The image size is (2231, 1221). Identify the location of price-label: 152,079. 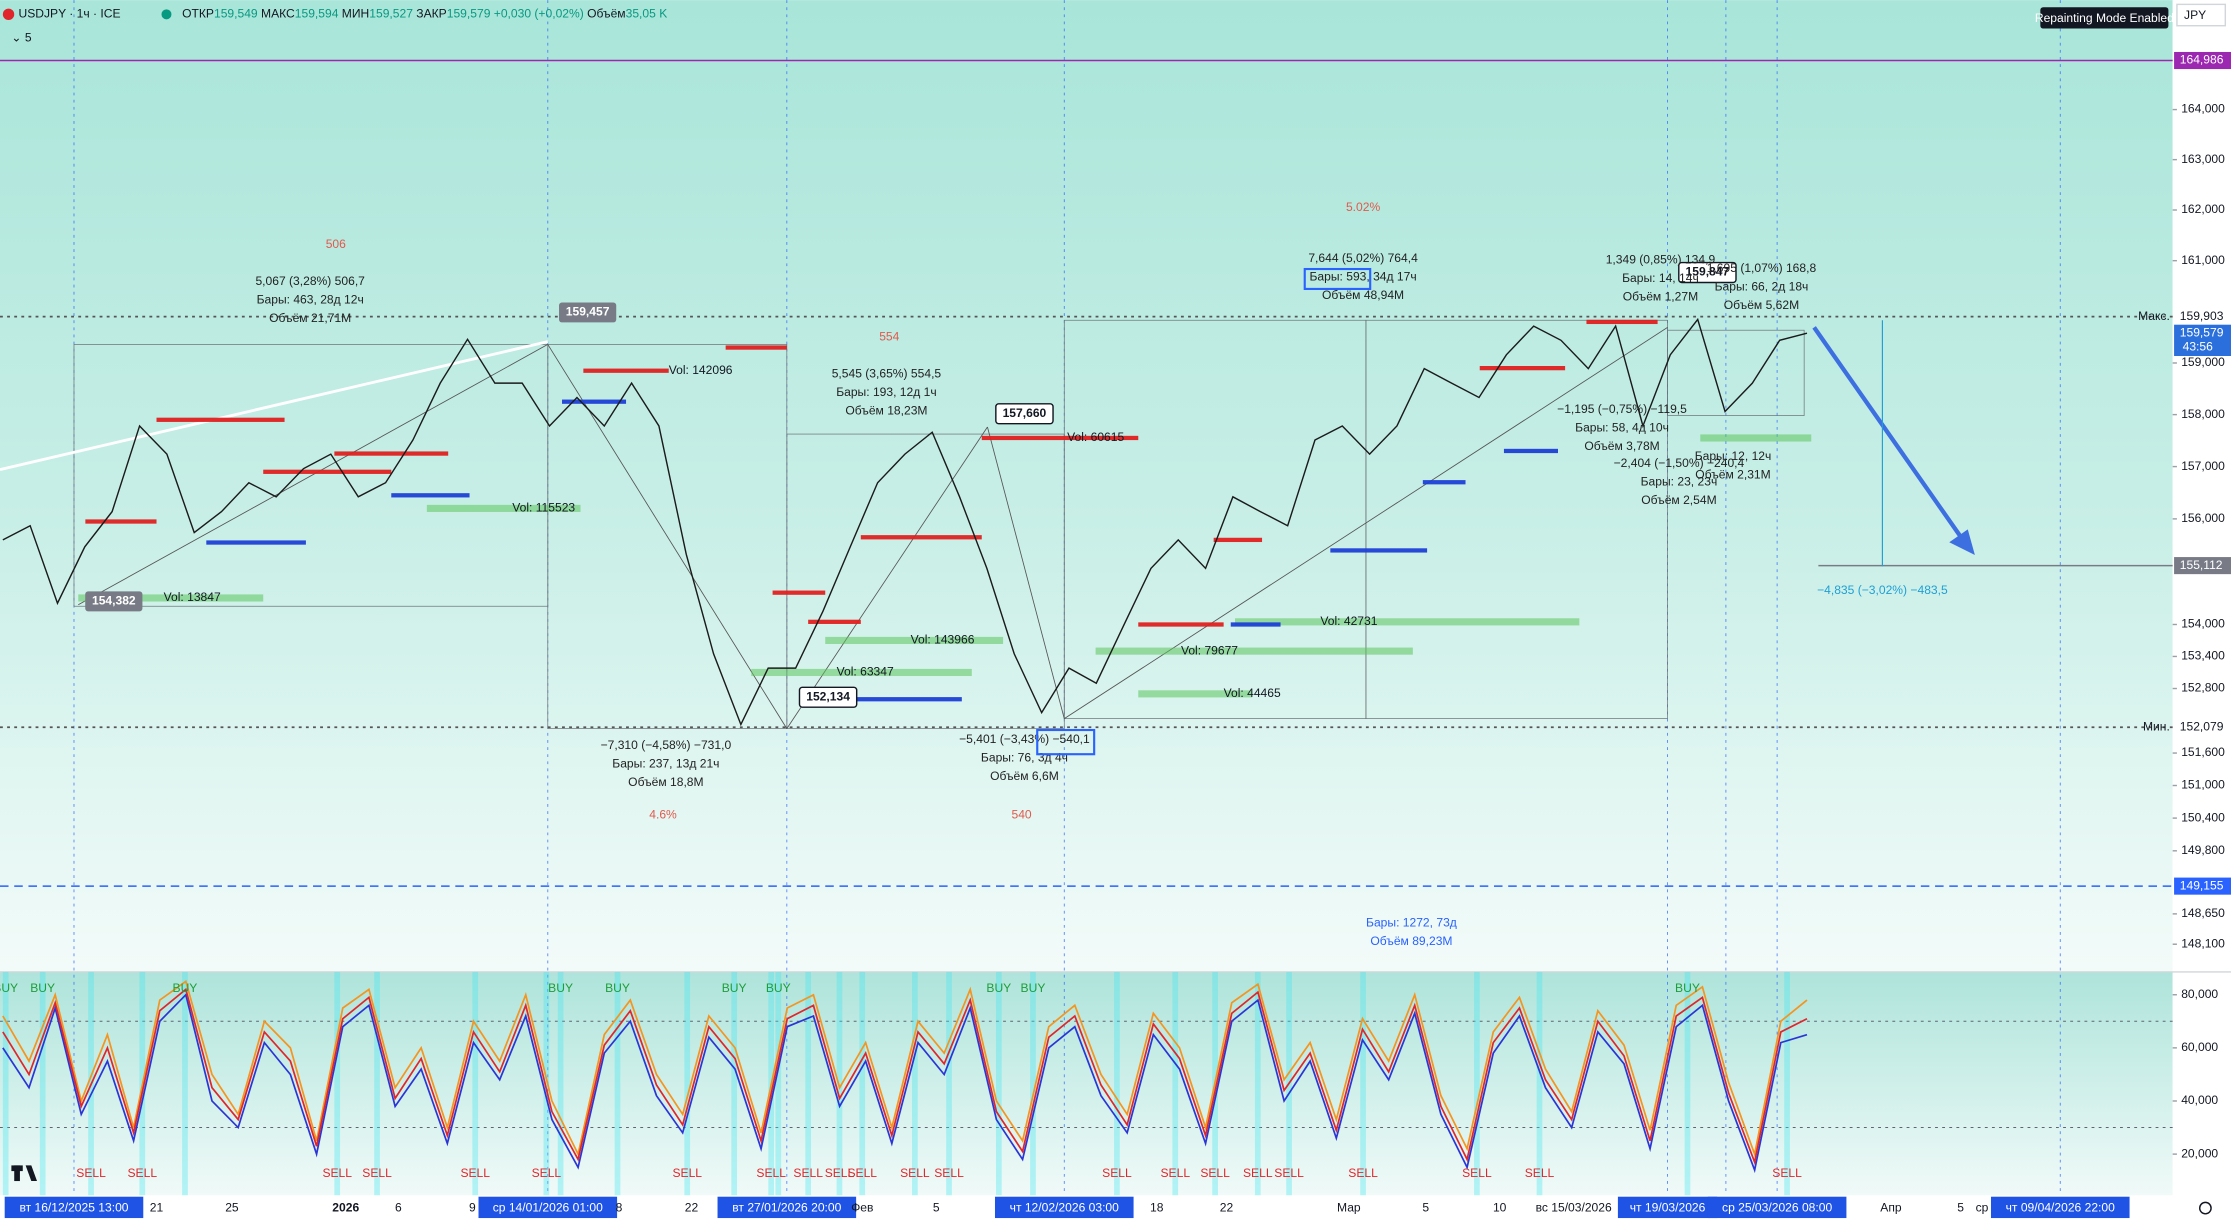
(2202, 726).